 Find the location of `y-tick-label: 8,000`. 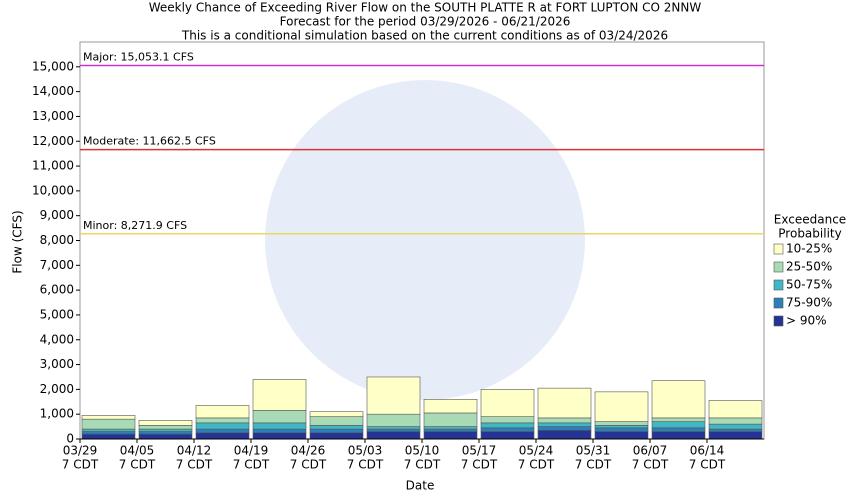

y-tick-label: 8,000 is located at coordinates (57, 240).